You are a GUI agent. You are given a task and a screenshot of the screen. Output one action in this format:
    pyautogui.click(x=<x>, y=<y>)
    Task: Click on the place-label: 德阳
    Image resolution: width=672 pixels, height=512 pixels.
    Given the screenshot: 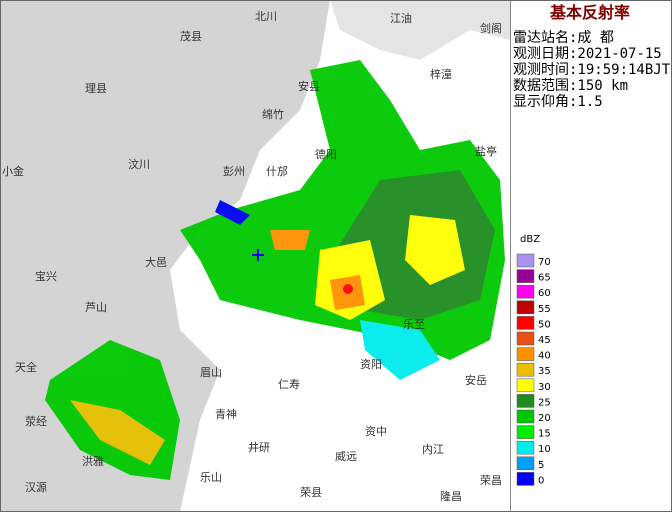 What is the action you would take?
    pyautogui.click(x=326, y=154)
    